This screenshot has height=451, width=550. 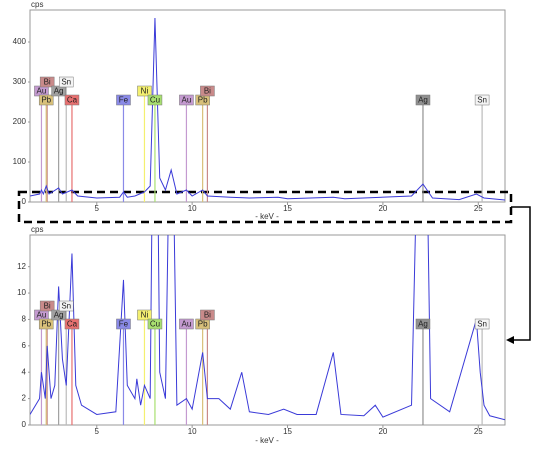 What do you see at coordinates (24, 371) in the screenshot?
I see `y-tick-label: 4` at bounding box center [24, 371].